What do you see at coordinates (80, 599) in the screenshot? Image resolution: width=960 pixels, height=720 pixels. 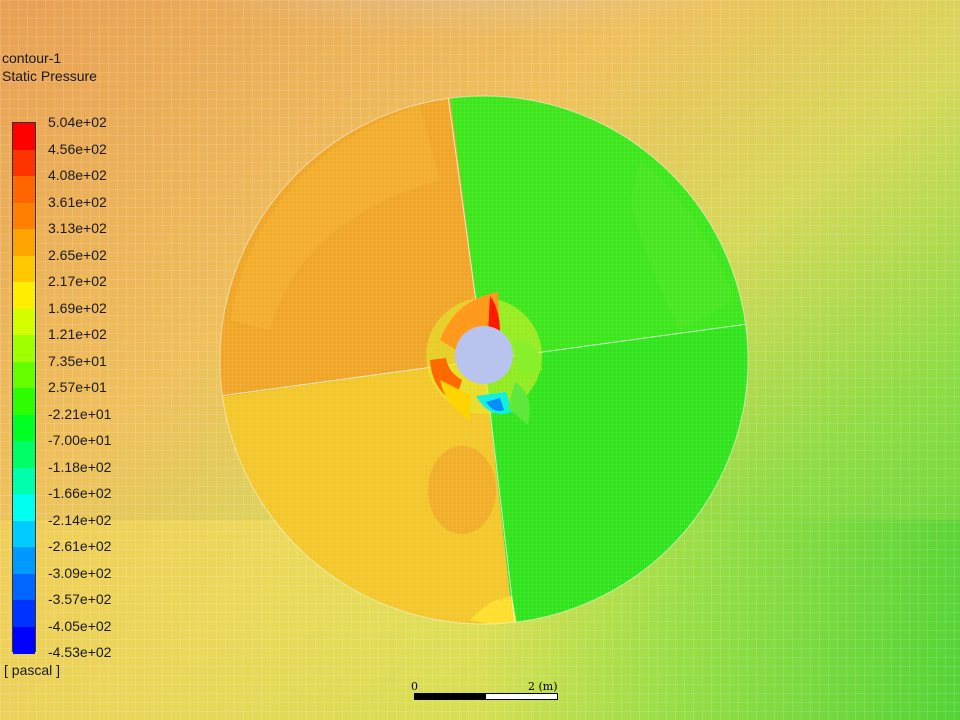 I see `legend-tick-label: -3.57e+02` at bounding box center [80, 599].